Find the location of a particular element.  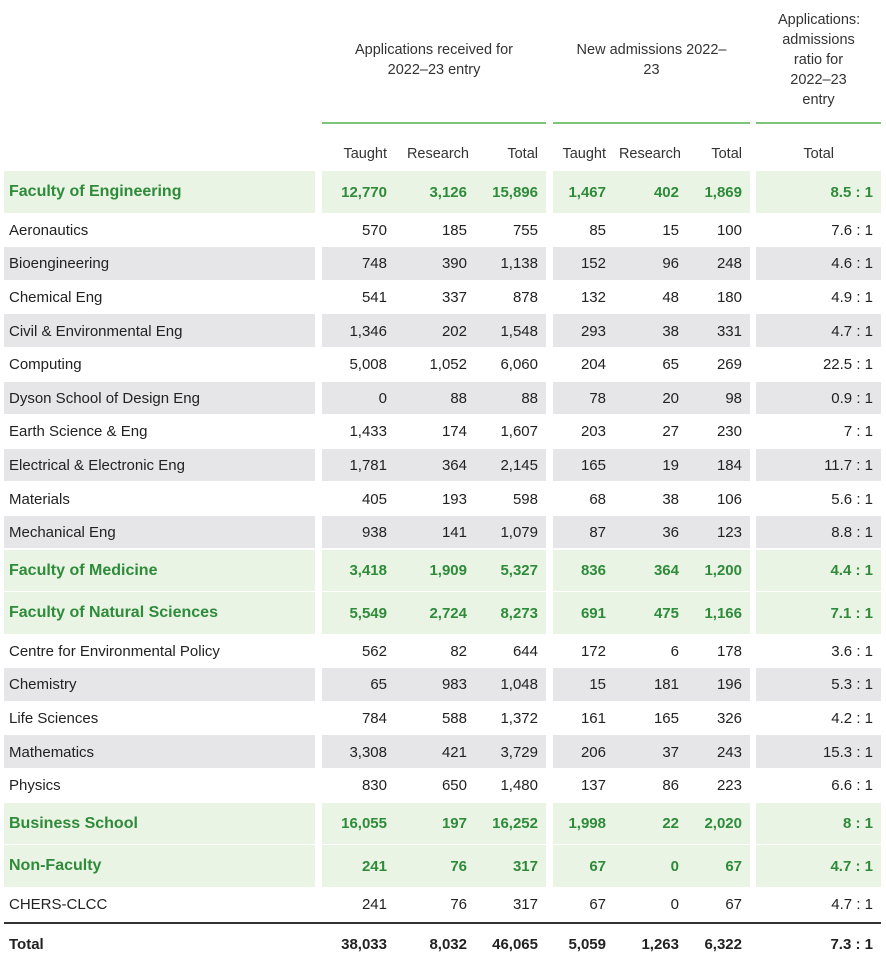

cell: 1,079 is located at coordinates (519, 533).